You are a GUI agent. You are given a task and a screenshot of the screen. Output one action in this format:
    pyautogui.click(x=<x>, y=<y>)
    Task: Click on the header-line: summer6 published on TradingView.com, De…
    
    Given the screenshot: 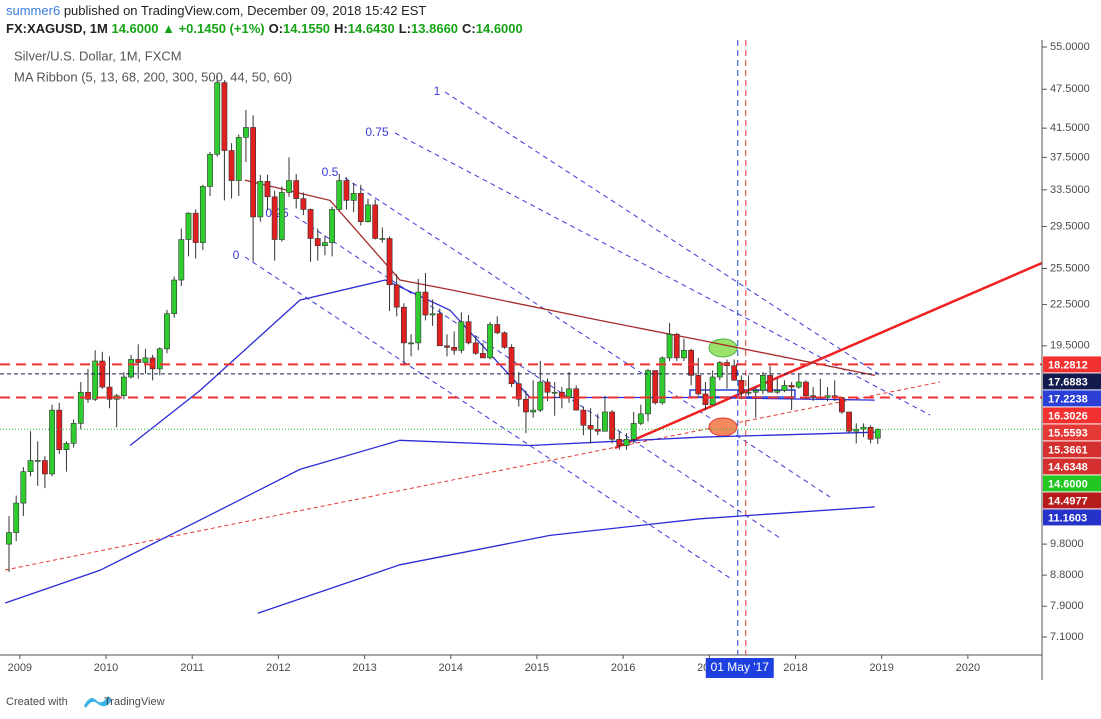 What is the action you would take?
    pyautogui.click(x=216, y=10)
    